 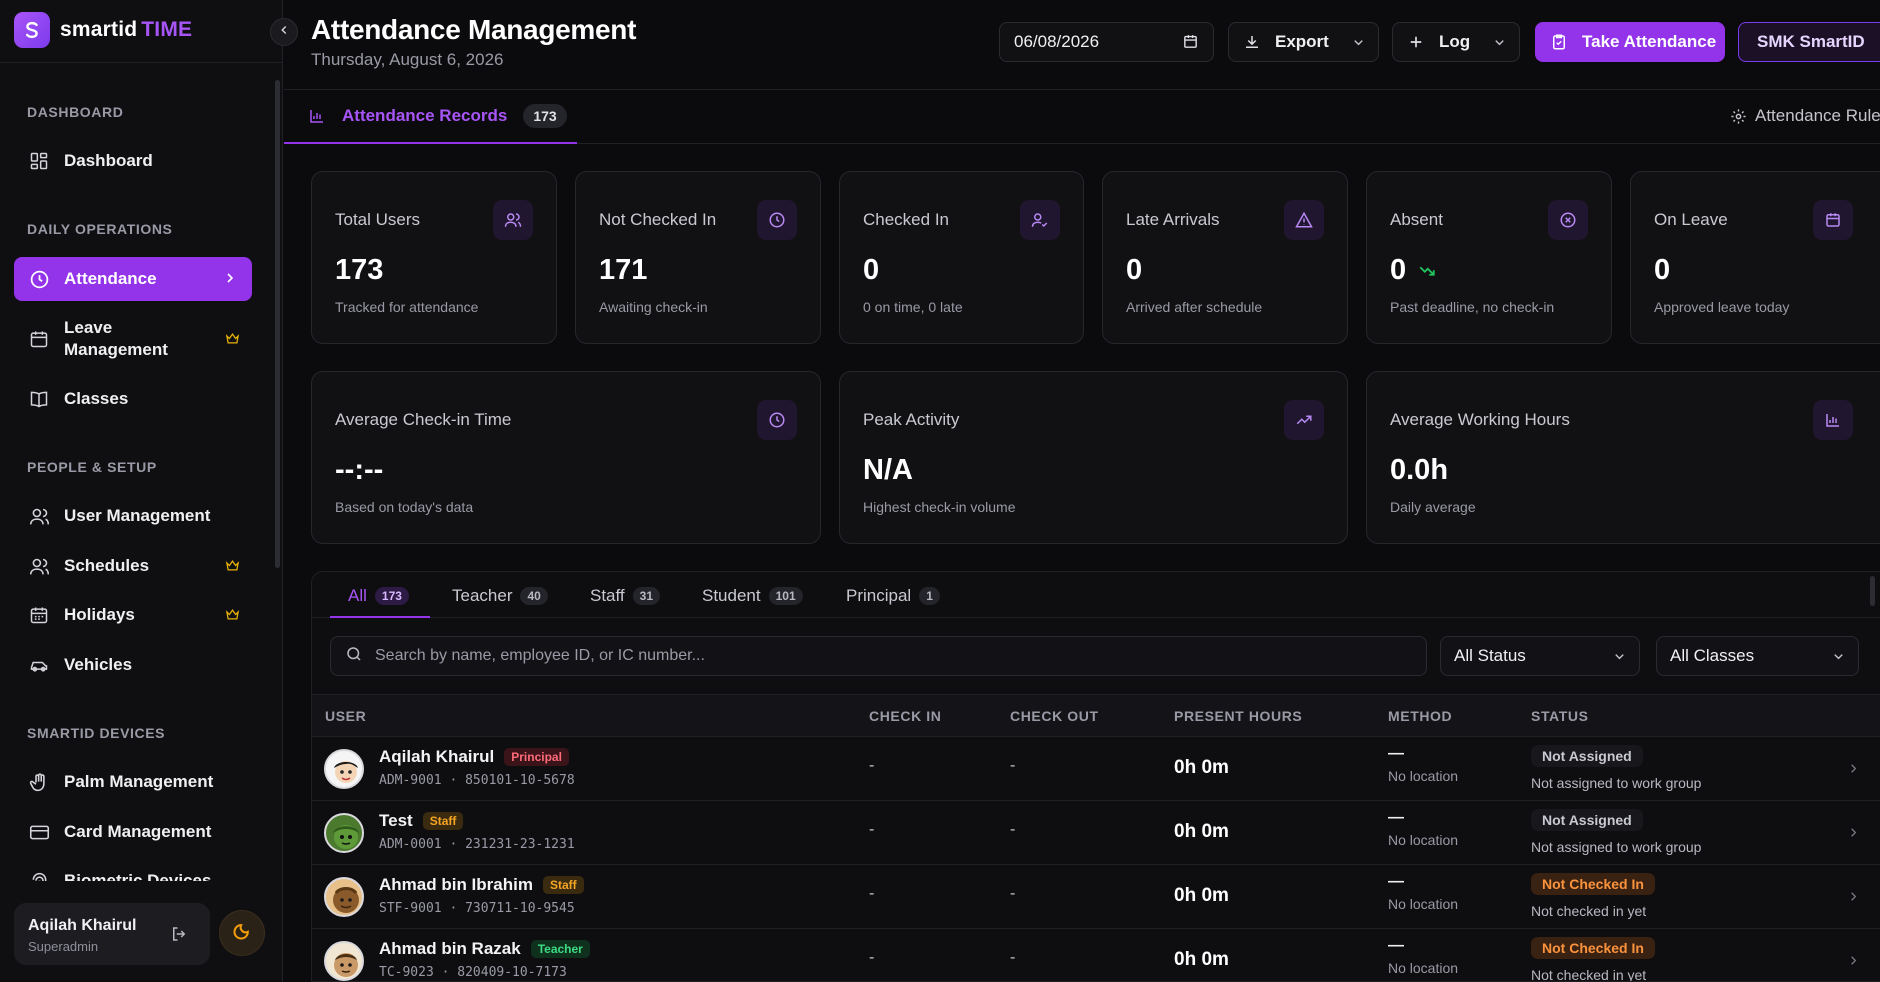 What do you see at coordinates (1540, 656) in the screenshot?
I see `status-select: All Status` at bounding box center [1540, 656].